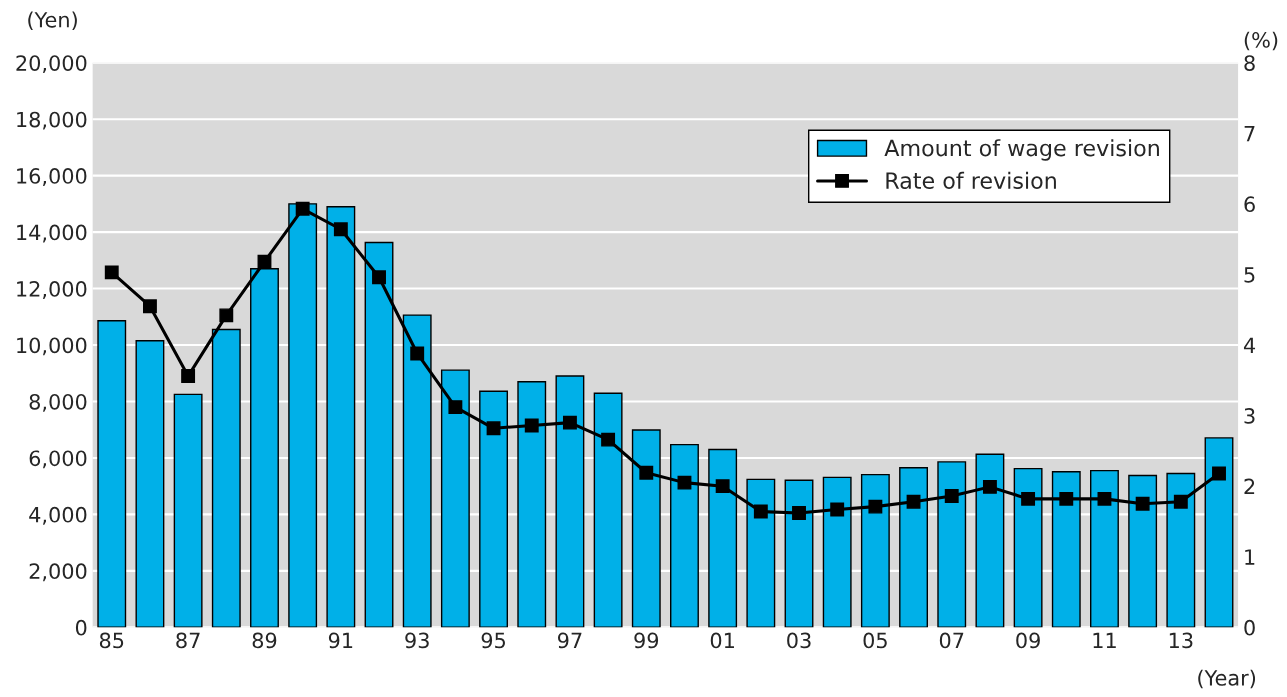  I want to click on x-tick-label: 11, so click(1104, 640).